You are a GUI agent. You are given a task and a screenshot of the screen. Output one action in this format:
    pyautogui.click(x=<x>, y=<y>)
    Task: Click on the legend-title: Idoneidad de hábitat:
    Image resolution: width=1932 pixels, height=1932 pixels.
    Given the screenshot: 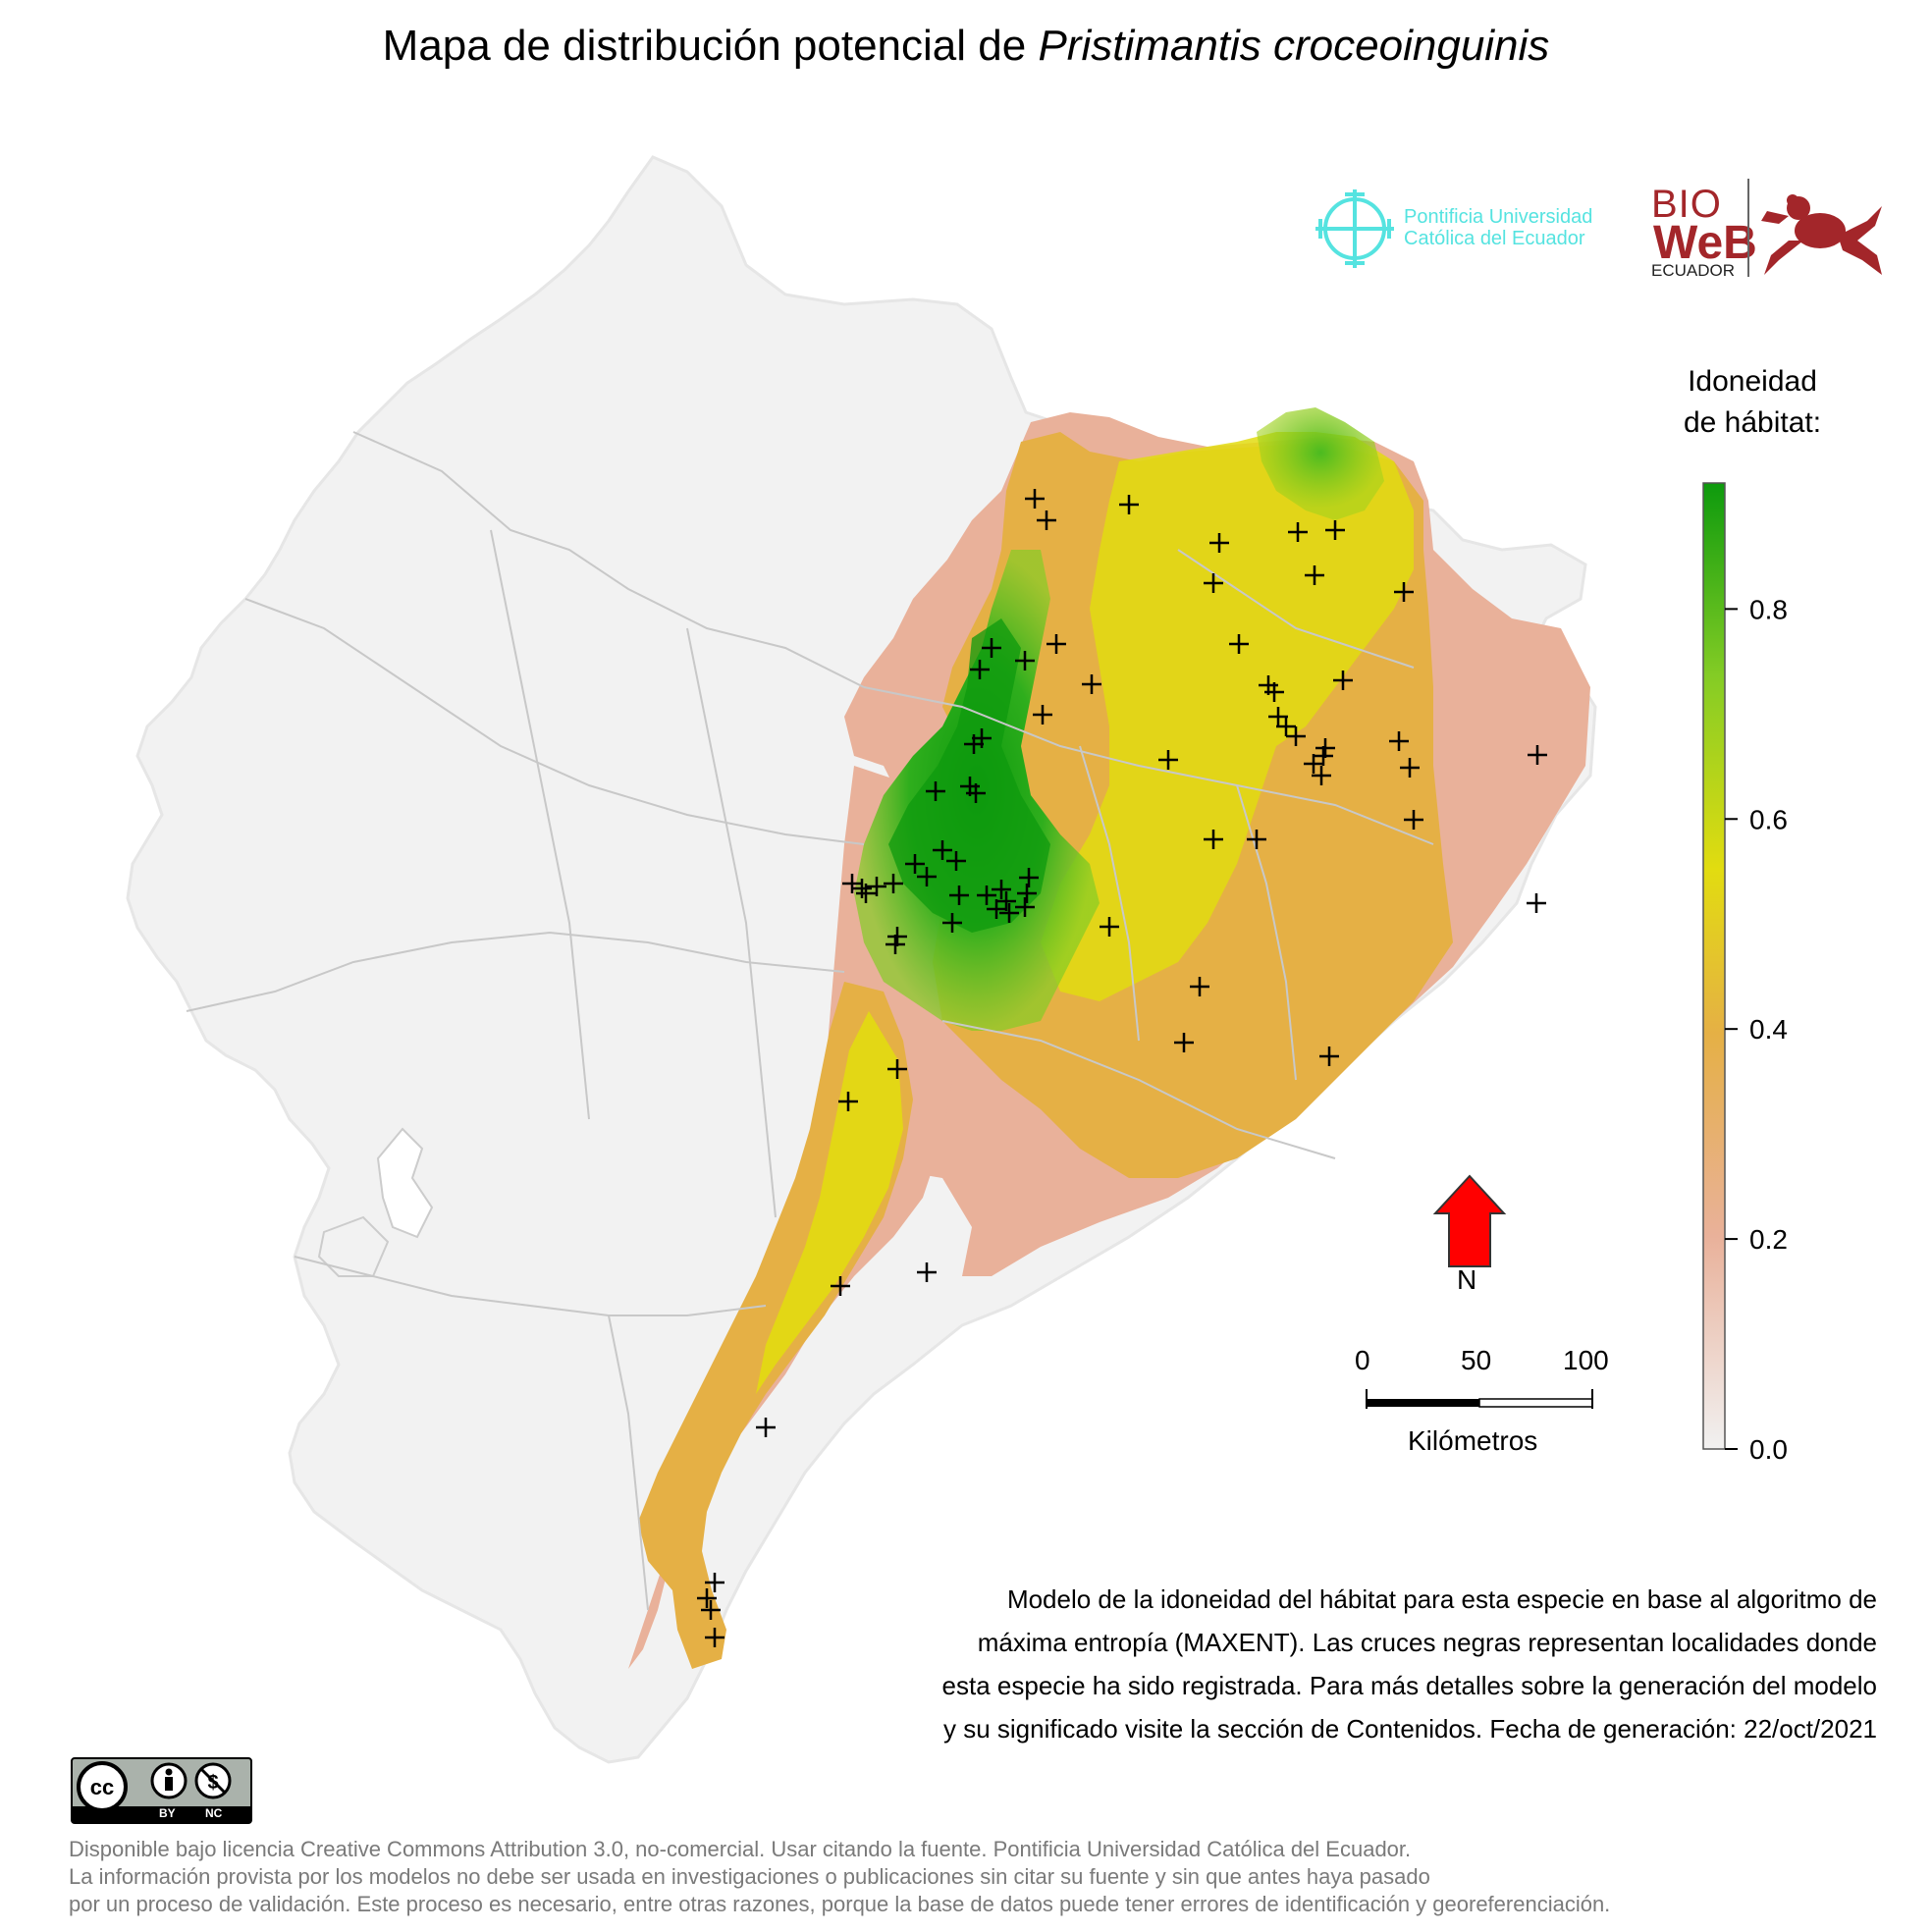 What is the action you would take?
    pyautogui.click(x=1752, y=402)
    